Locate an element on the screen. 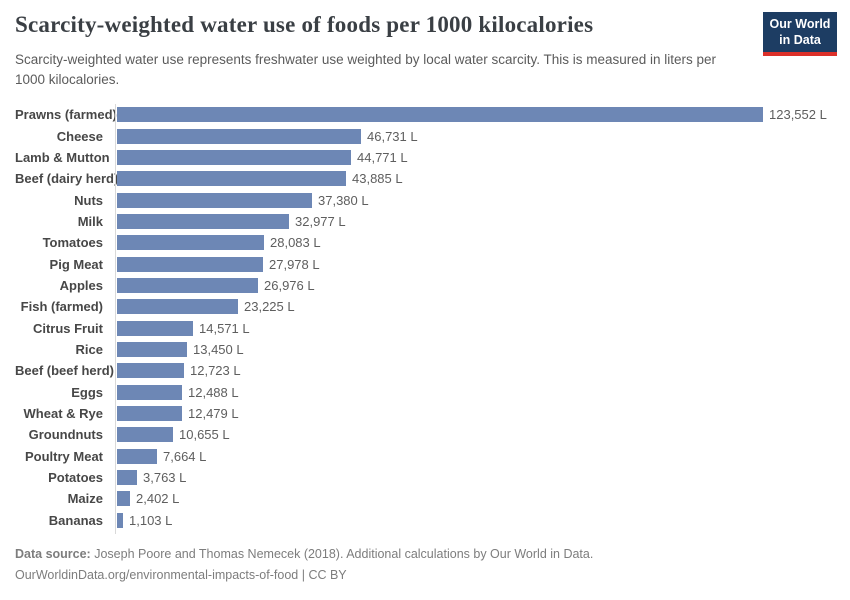  bar-row: Pig Meat 27,978 L is located at coordinates (428, 263).